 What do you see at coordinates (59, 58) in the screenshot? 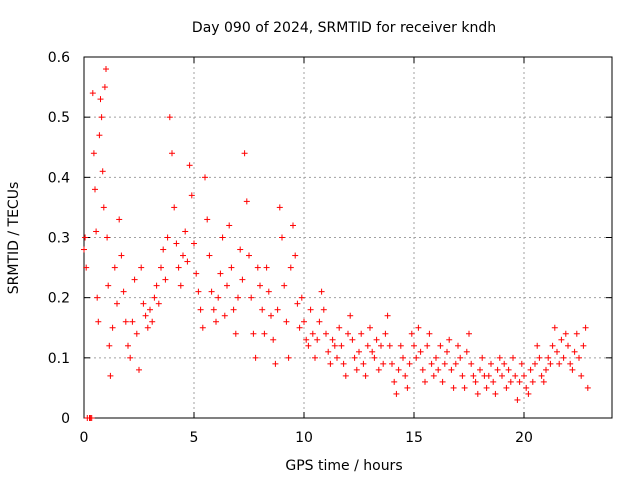
I see `y-tick-label: 0.6` at bounding box center [59, 58].